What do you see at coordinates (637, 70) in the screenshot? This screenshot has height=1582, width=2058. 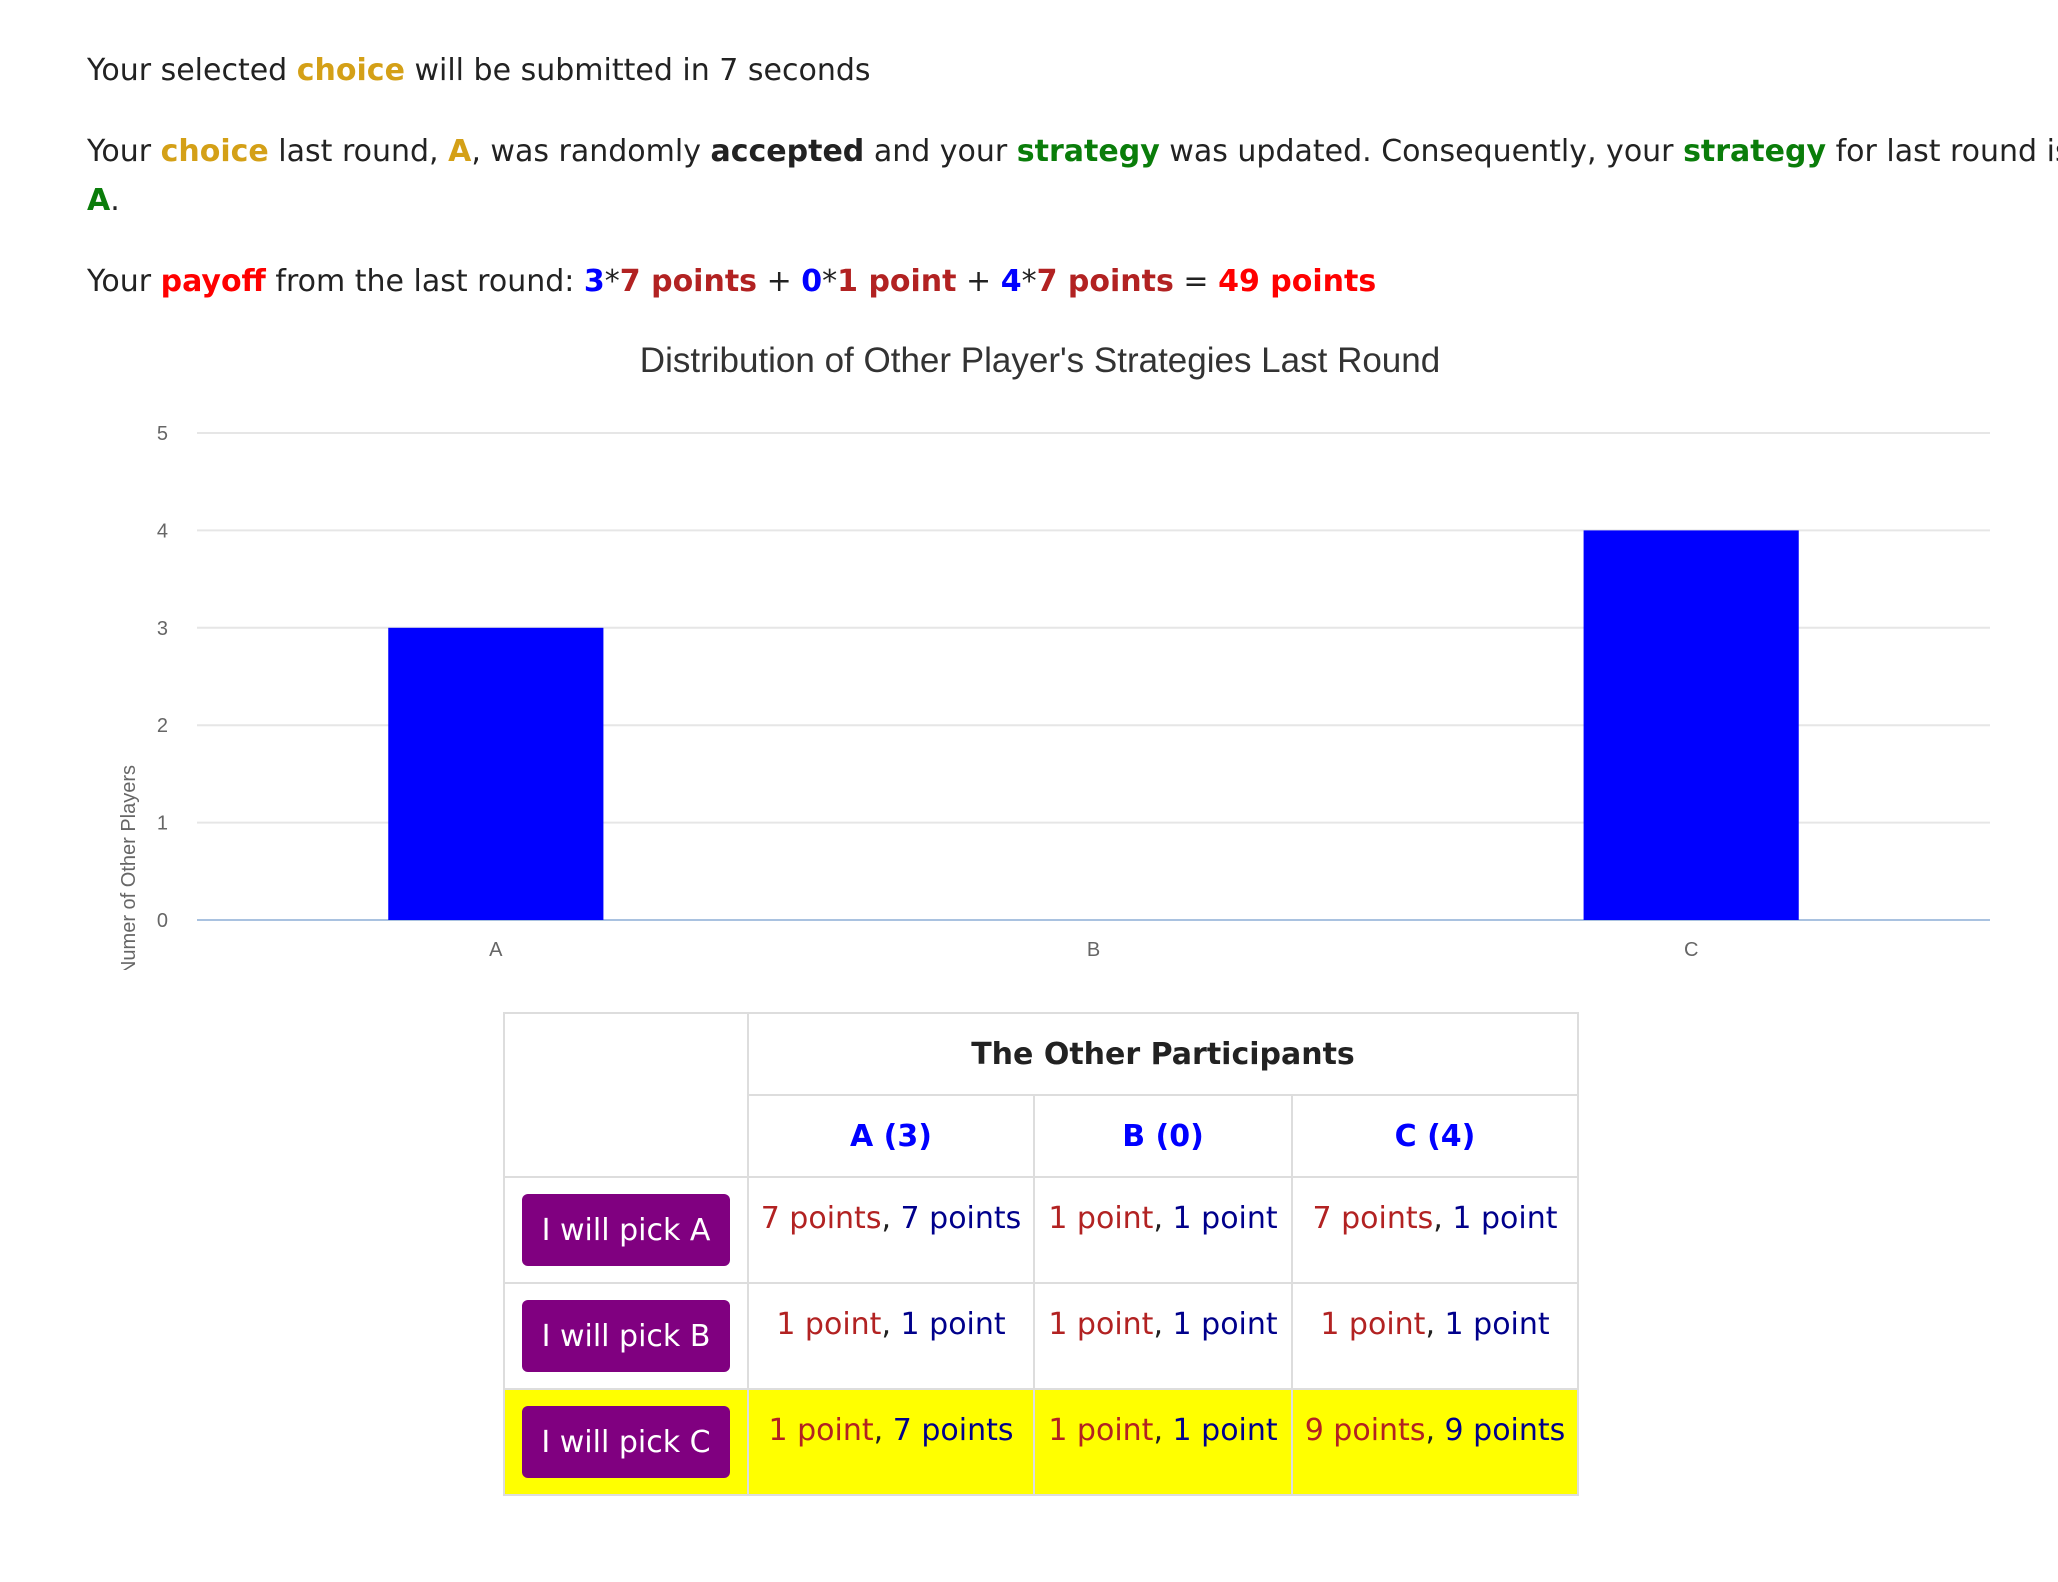 I see `status-text: will be submitted in 7 seconds` at bounding box center [637, 70].